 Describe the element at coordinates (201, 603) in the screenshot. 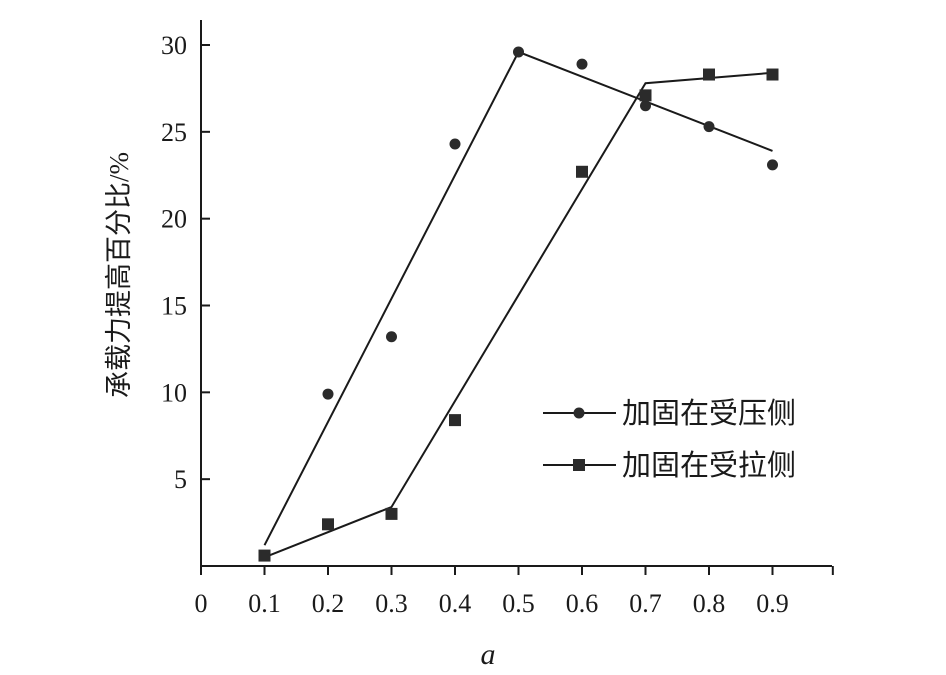

I see `x-tick-label: 0` at that location.